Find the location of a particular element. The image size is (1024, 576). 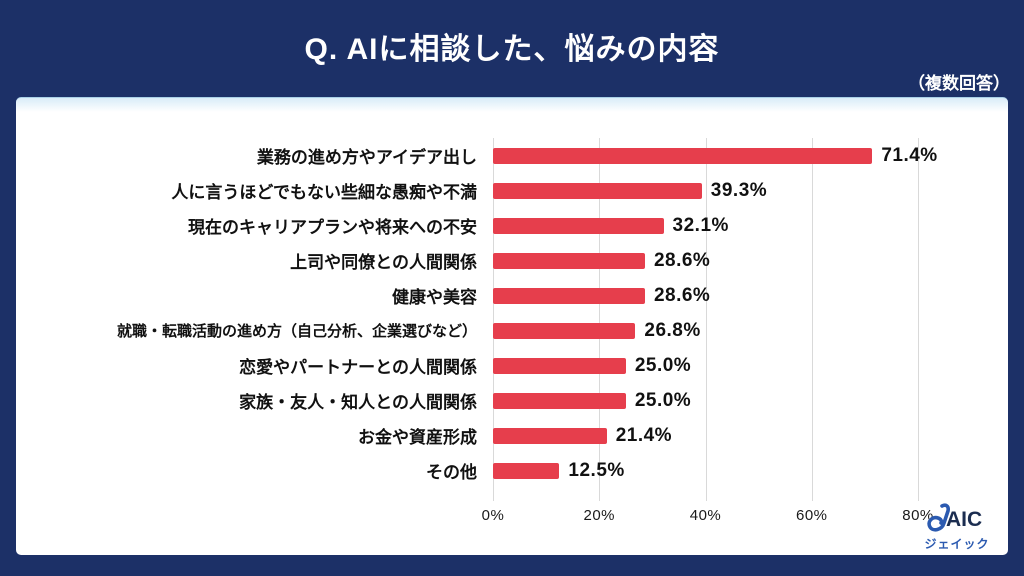

category-label: 業務の進め方やアイデア出し is located at coordinates (366, 157).